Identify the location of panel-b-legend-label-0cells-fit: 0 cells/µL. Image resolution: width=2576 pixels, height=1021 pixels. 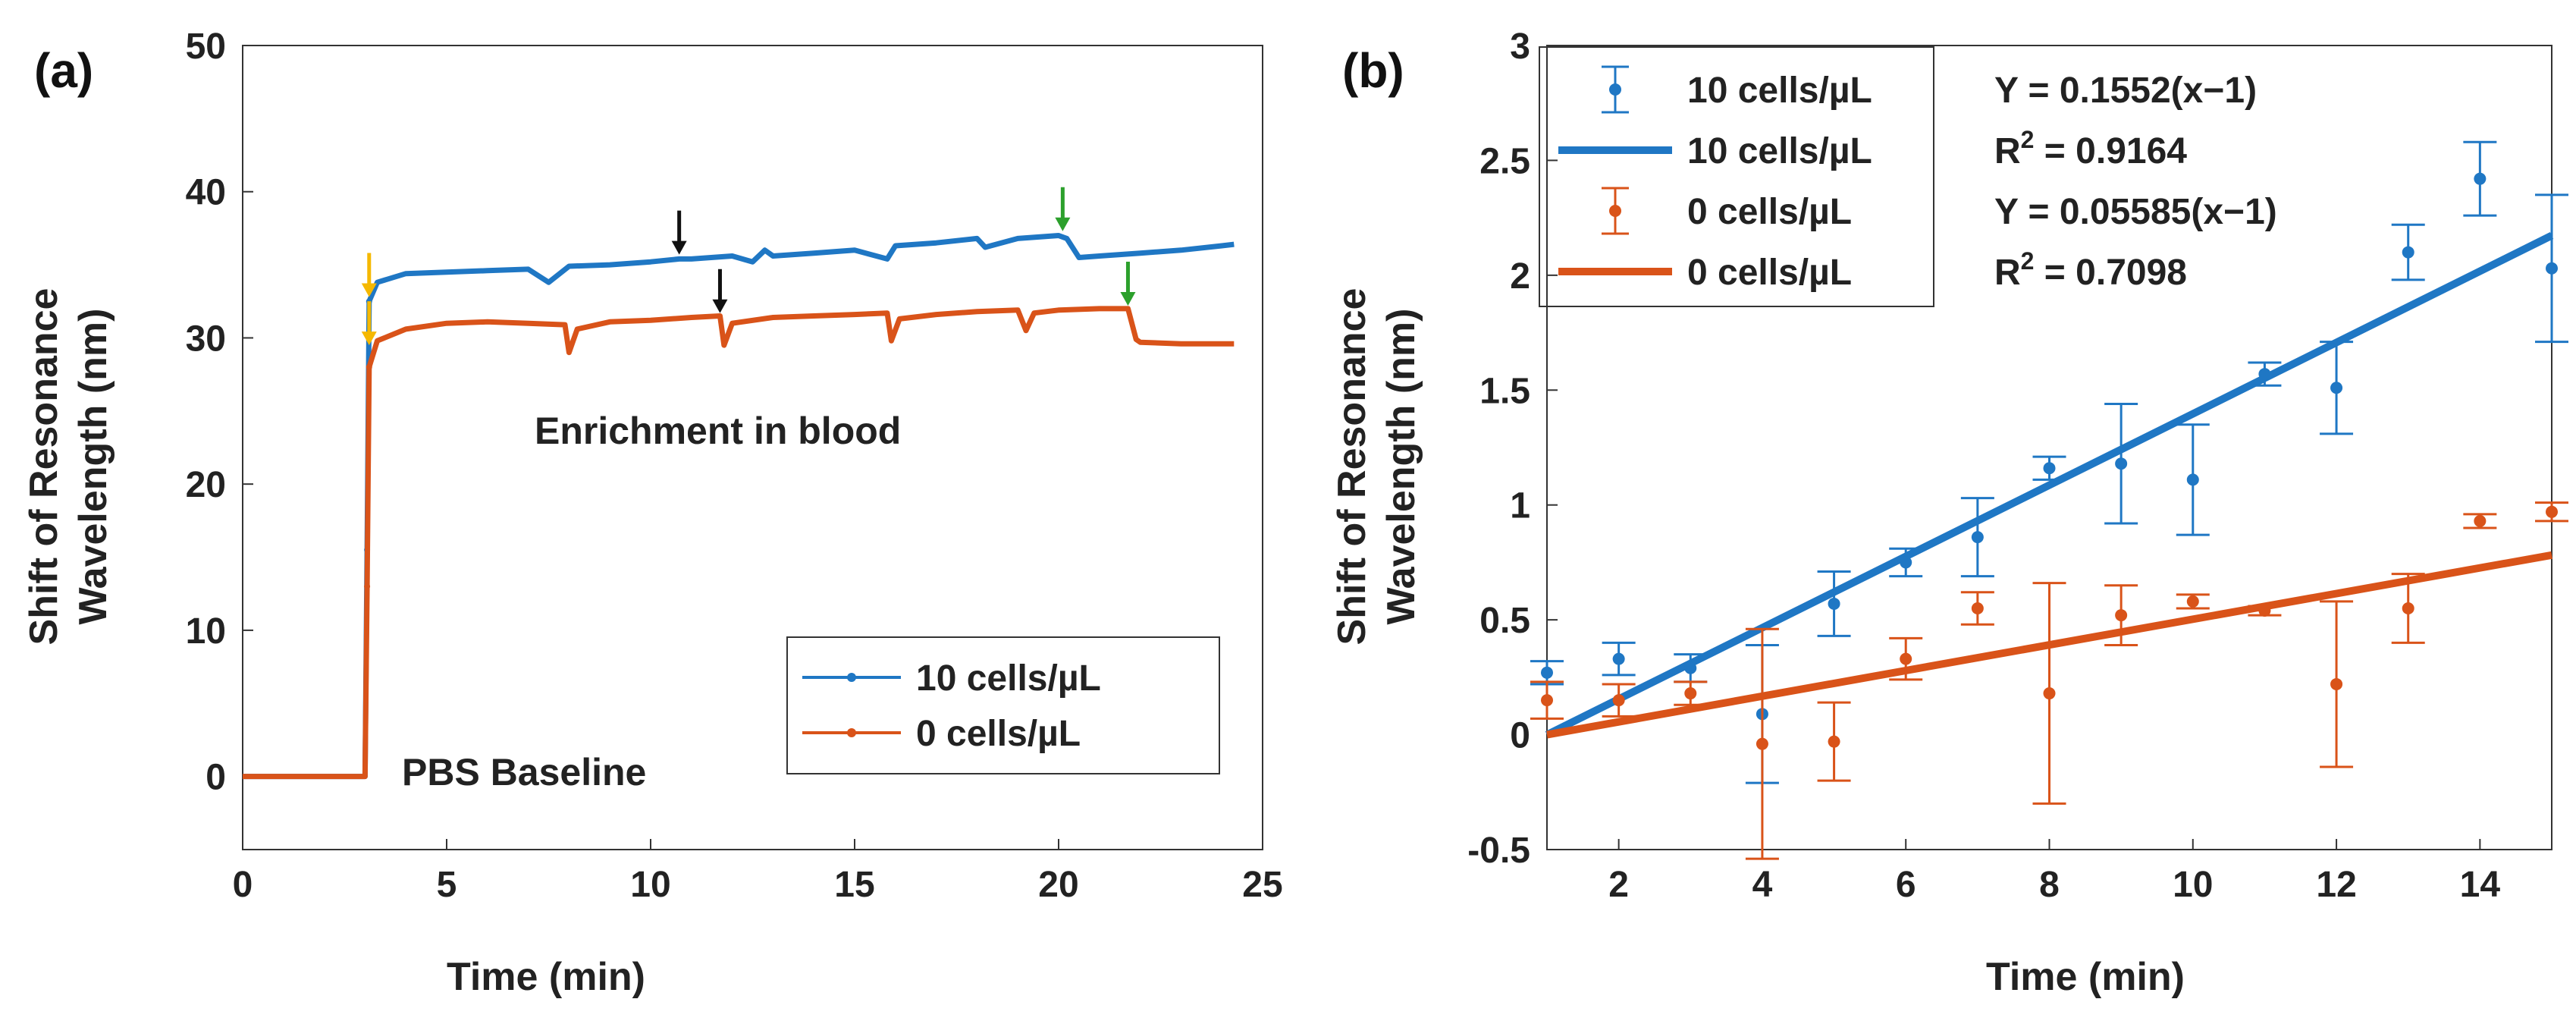
(1769, 273).